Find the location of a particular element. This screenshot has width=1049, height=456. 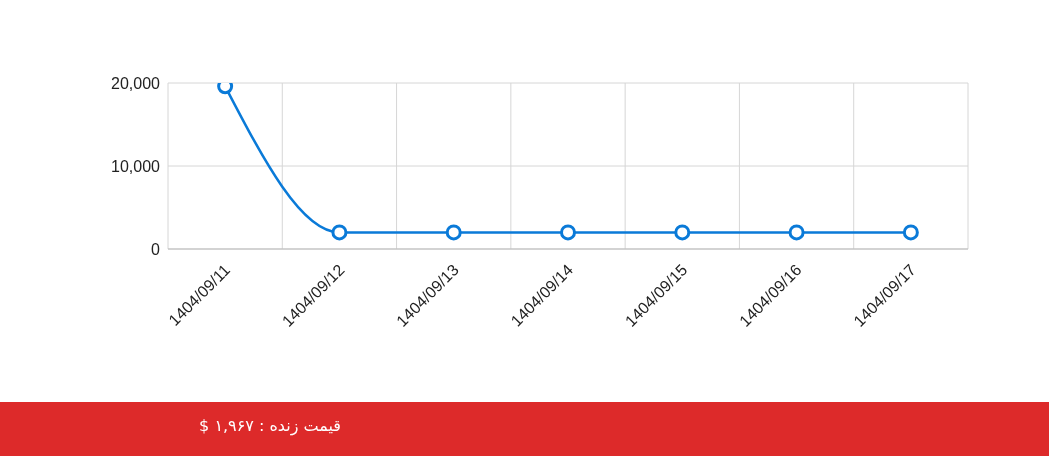

text: قیمت زنده : ۱,۹۶۷ $ is located at coordinates (270, 425).